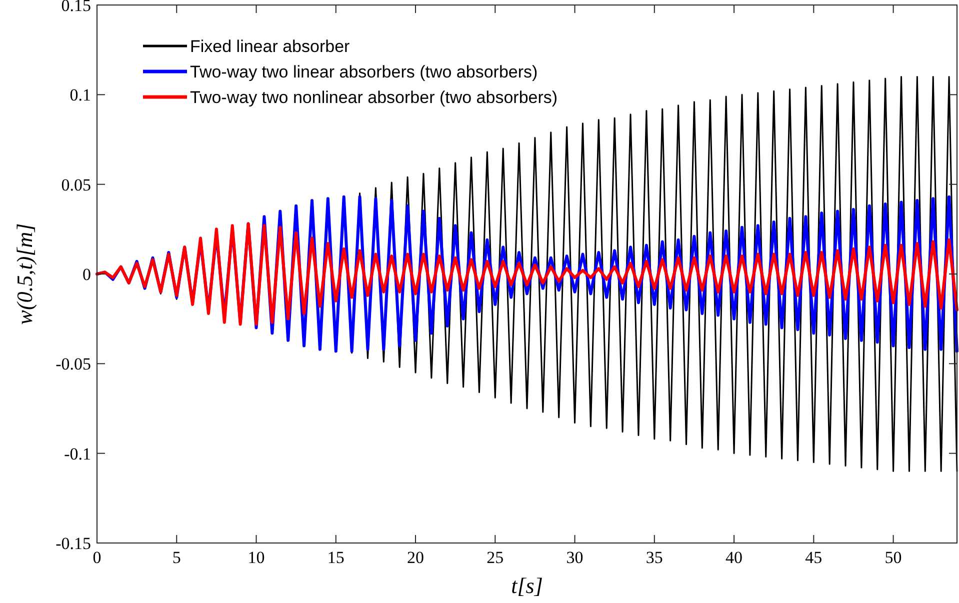  What do you see at coordinates (73, 364) in the screenshot?
I see `y-tick-label: -0.05` at bounding box center [73, 364].